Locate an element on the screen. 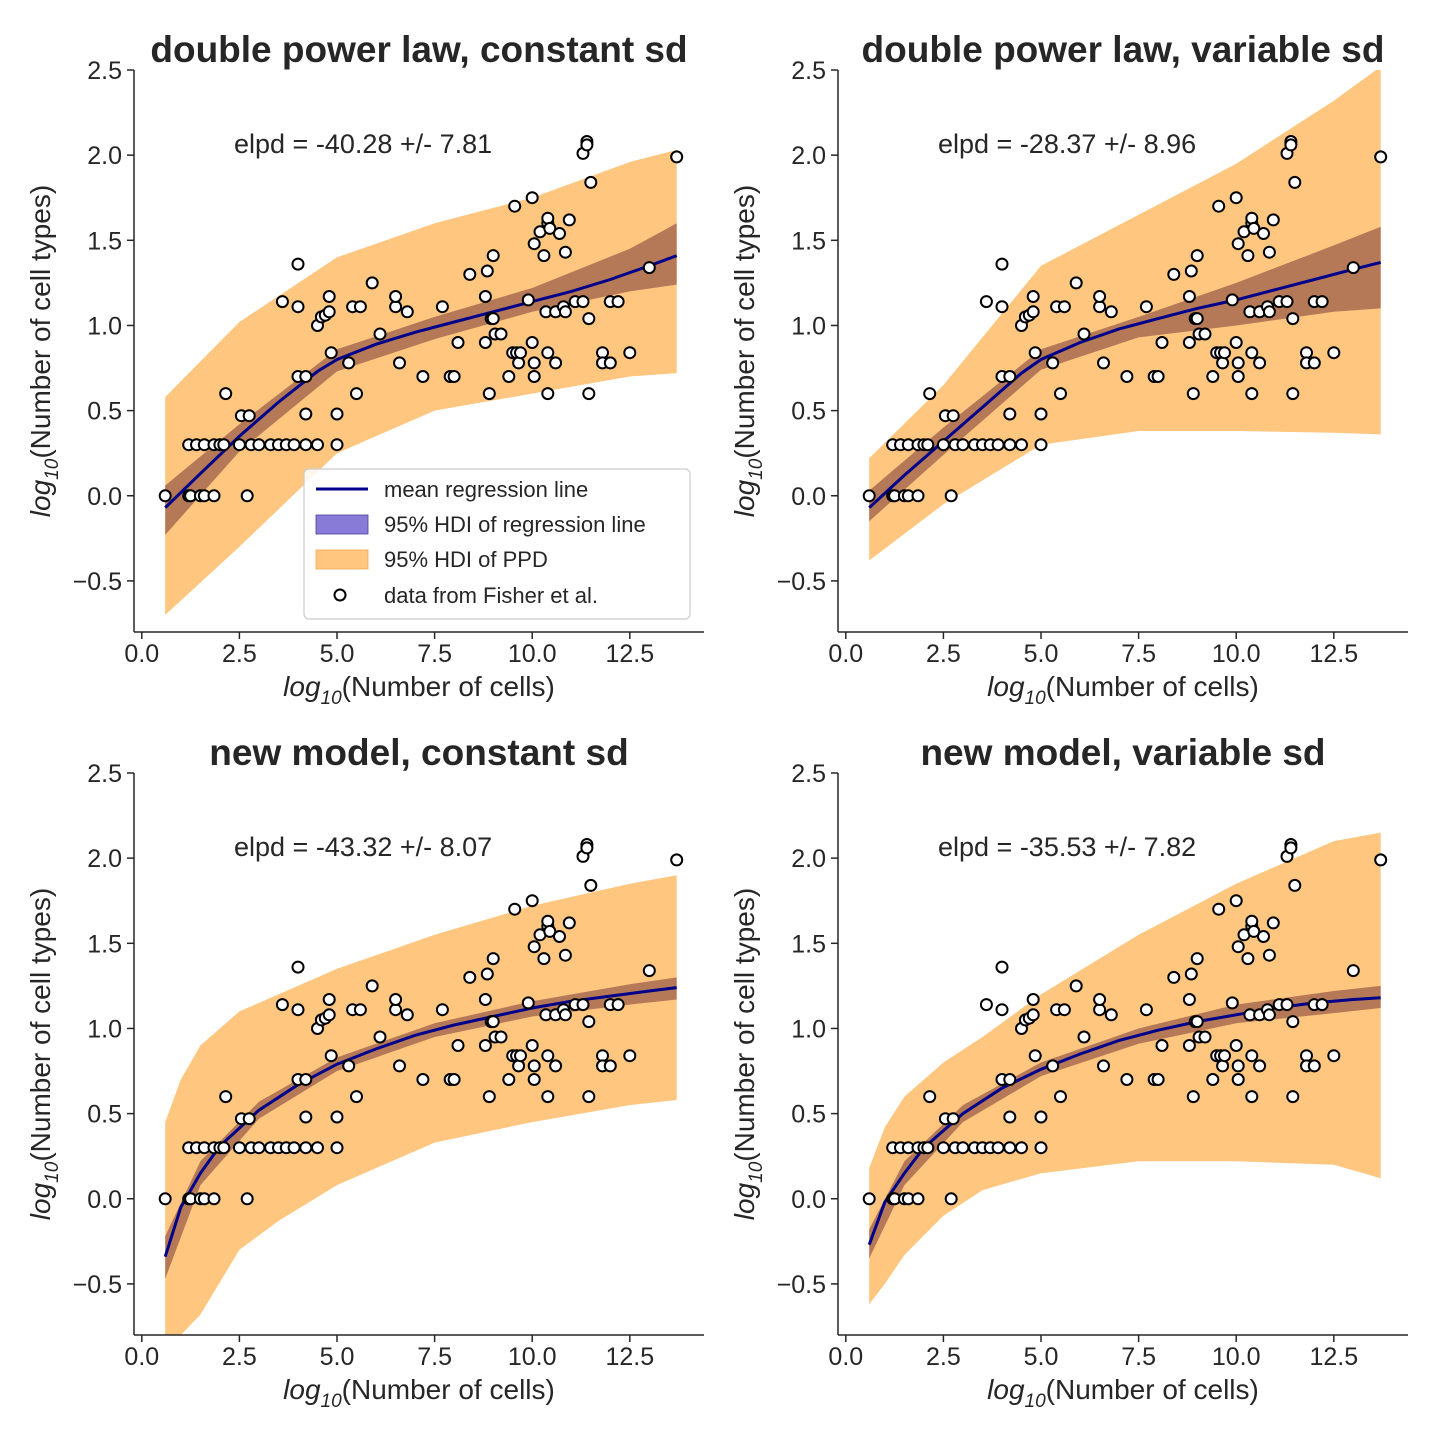  x-tick-label: 12.5 is located at coordinates (1333, 1357).